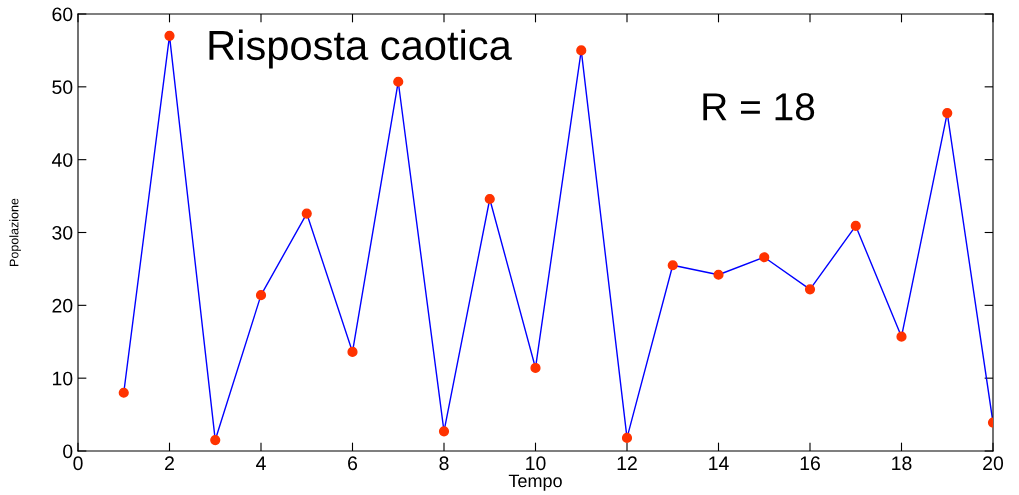  Describe the element at coordinates (62, 87) in the screenshot. I see `y-tick-label: 50` at that location.